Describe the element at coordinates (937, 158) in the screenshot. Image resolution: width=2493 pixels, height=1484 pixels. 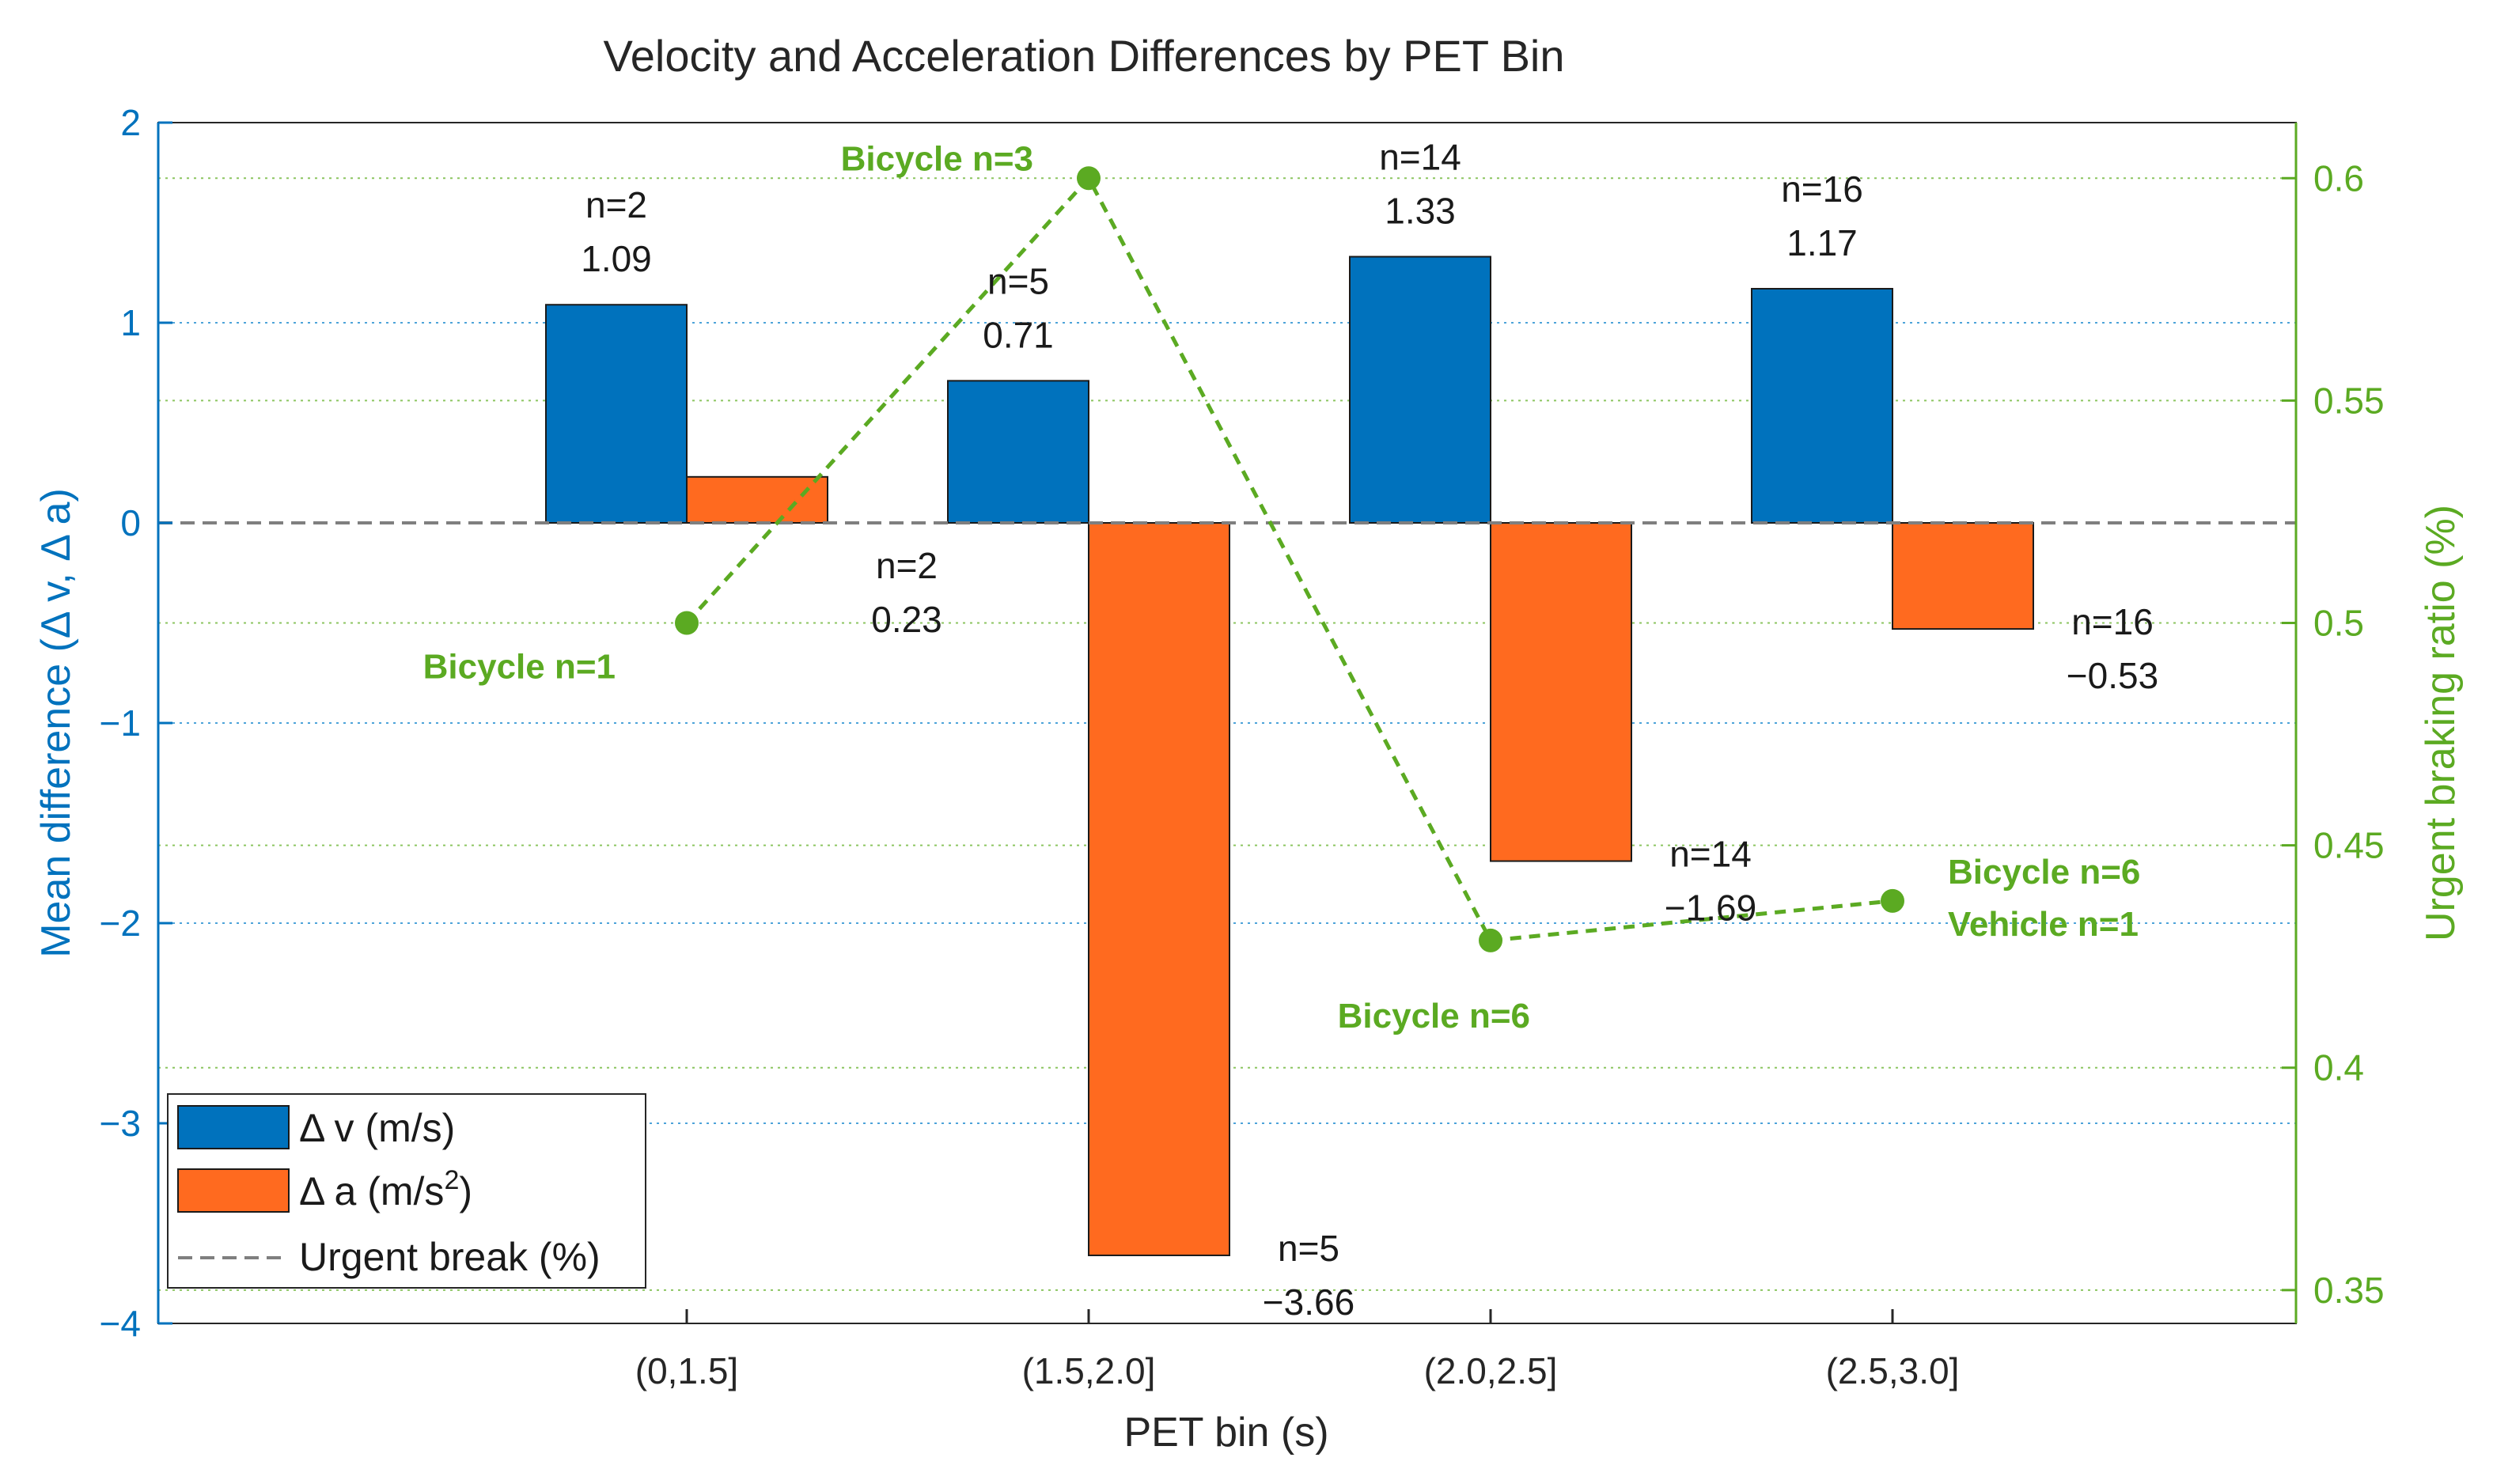
I see `line-annotation: Bicycle n=3` at that location.